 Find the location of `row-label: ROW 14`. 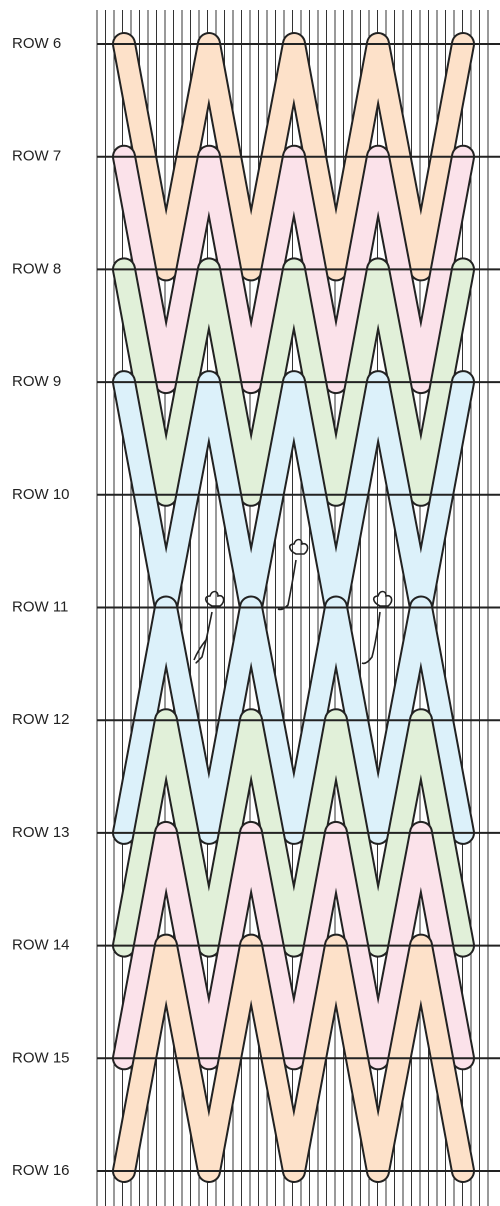

row-label: ROW 14 is located at coordinates (41, 945).